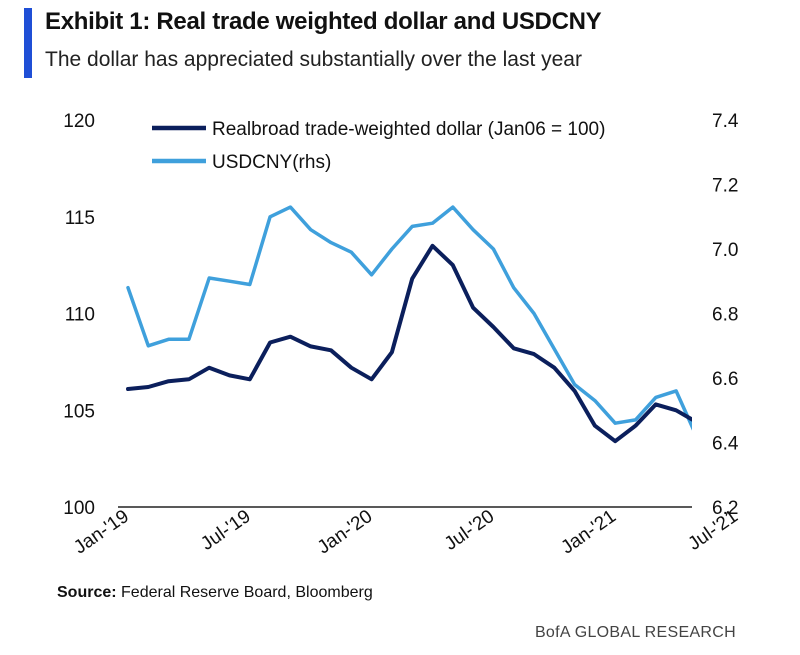 Image resolution: width=800 pixels, height=655 pixels. I want to click on y-right-tick-label: 6.4, so click(725, 444).